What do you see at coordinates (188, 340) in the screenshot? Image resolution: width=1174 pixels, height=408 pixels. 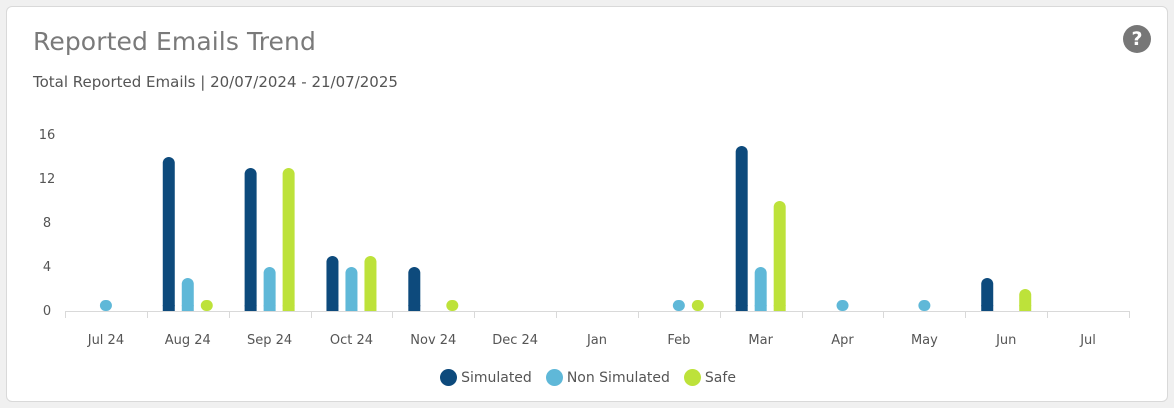 I see `x-tick-label: Aug 24` at bounding box center [188, 340].